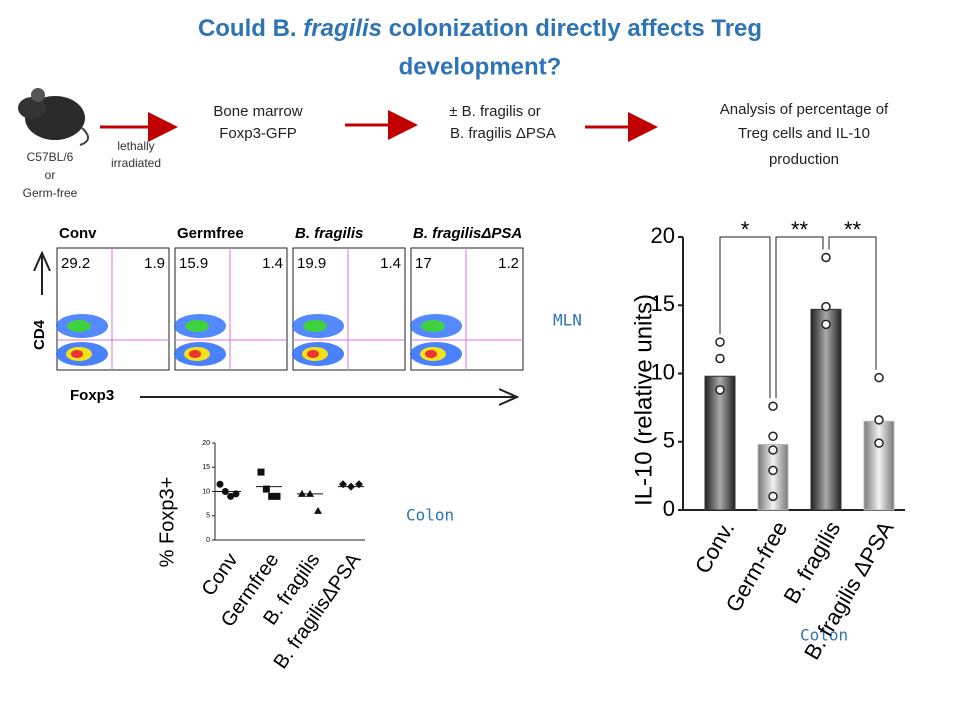  What do you see at coordinates (508, 263) in the screenshot?
I see `quadrant-value: 1.2` at bounding box center [508, 263].